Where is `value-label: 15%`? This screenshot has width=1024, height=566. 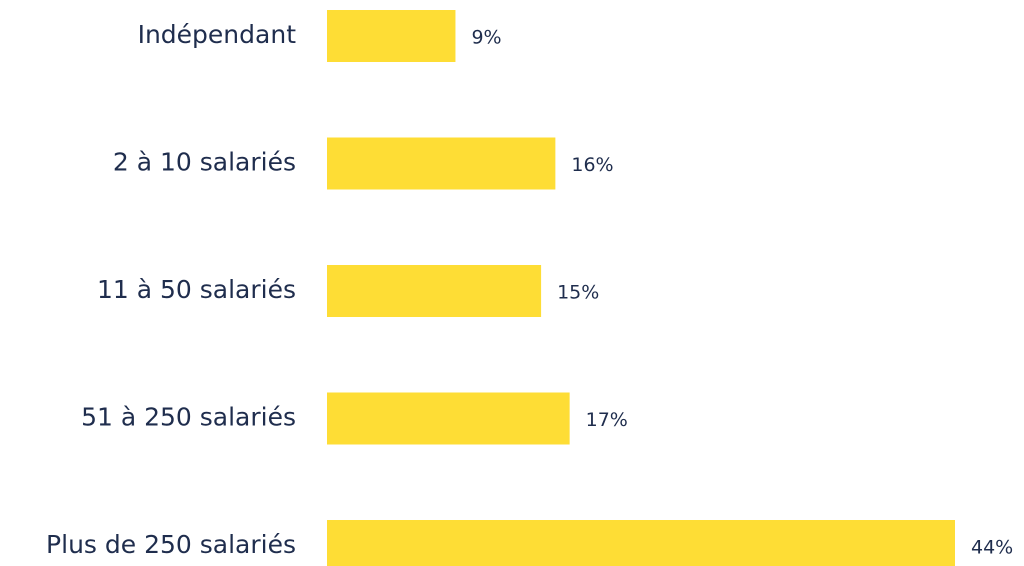 value-label: 15% is located at coordinates (578, 293).